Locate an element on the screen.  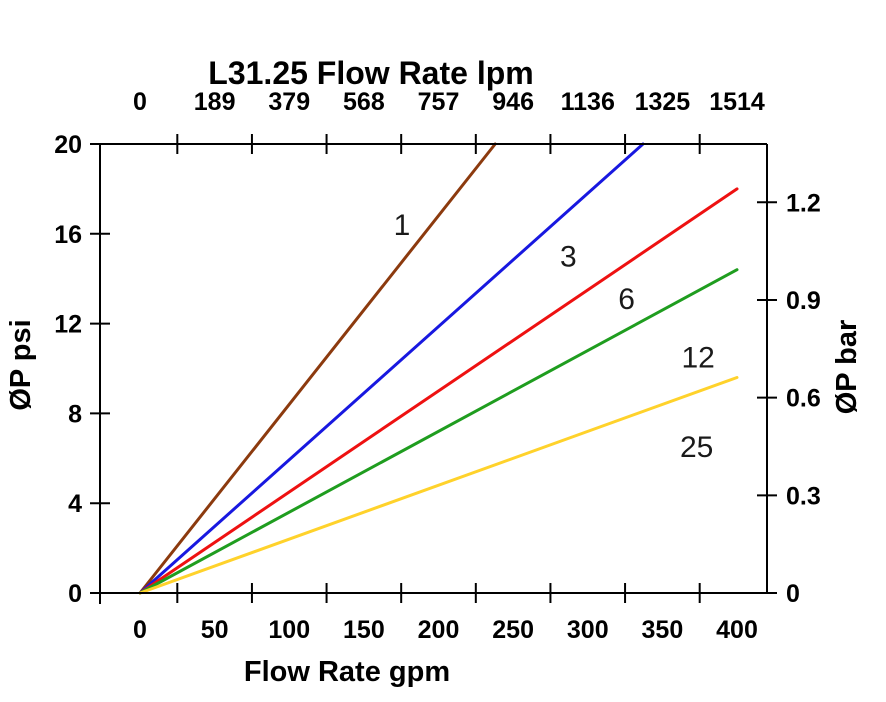
series-label-25: 25 is located at coordinates (696, 447).